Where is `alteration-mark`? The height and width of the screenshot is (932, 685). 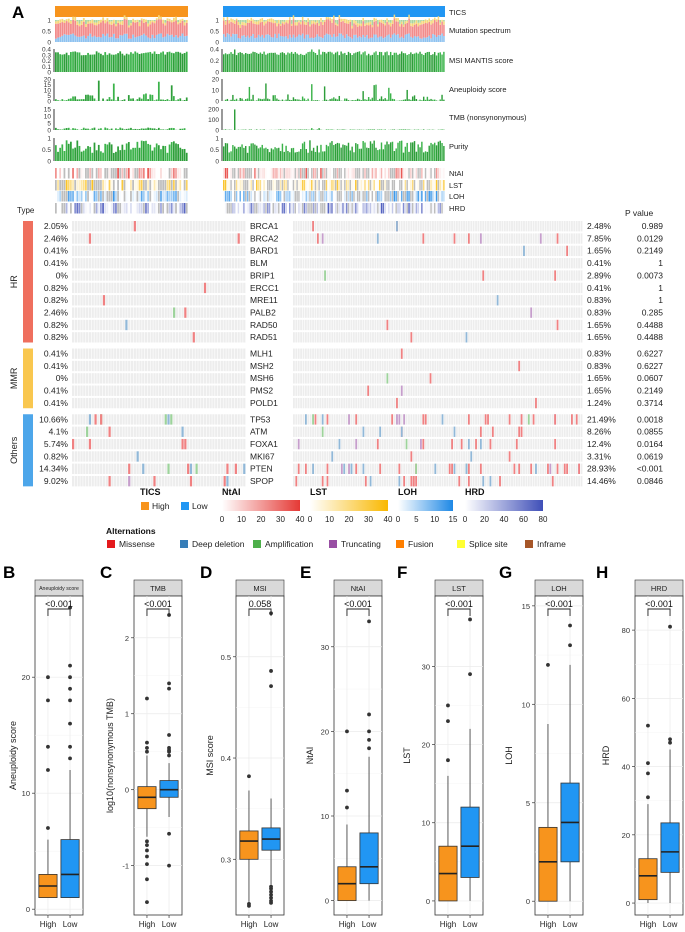 alteration-mark is located at coordinates (557, 325).